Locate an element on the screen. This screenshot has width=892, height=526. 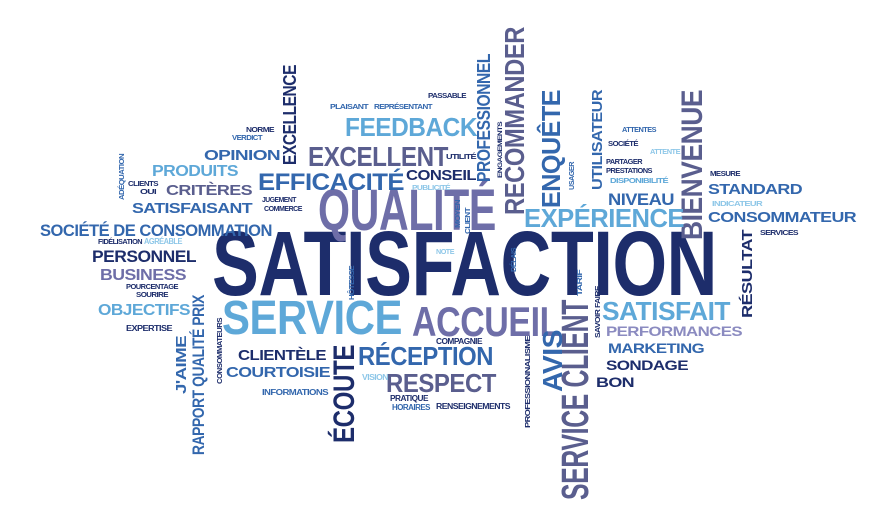
word-disponibilite: DISPONIBILITÉ is located at coordinates (639, 180).